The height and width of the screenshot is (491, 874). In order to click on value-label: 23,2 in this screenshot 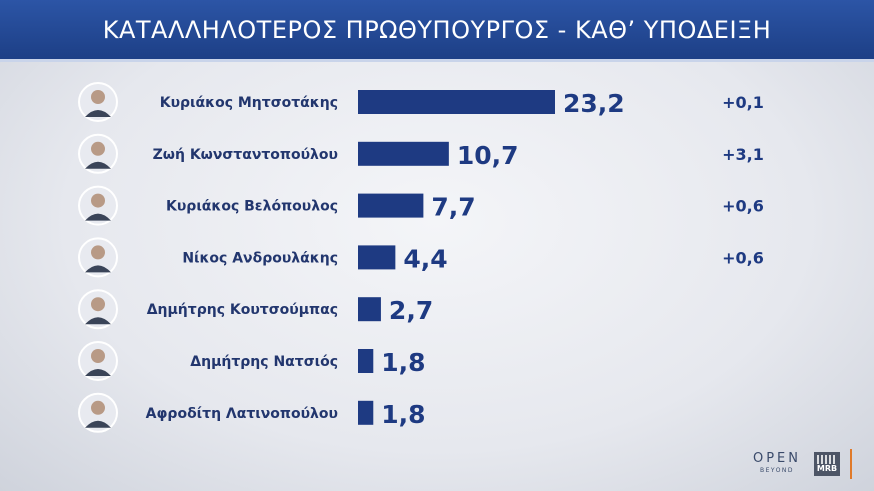, I will do `click(594, 103)`.